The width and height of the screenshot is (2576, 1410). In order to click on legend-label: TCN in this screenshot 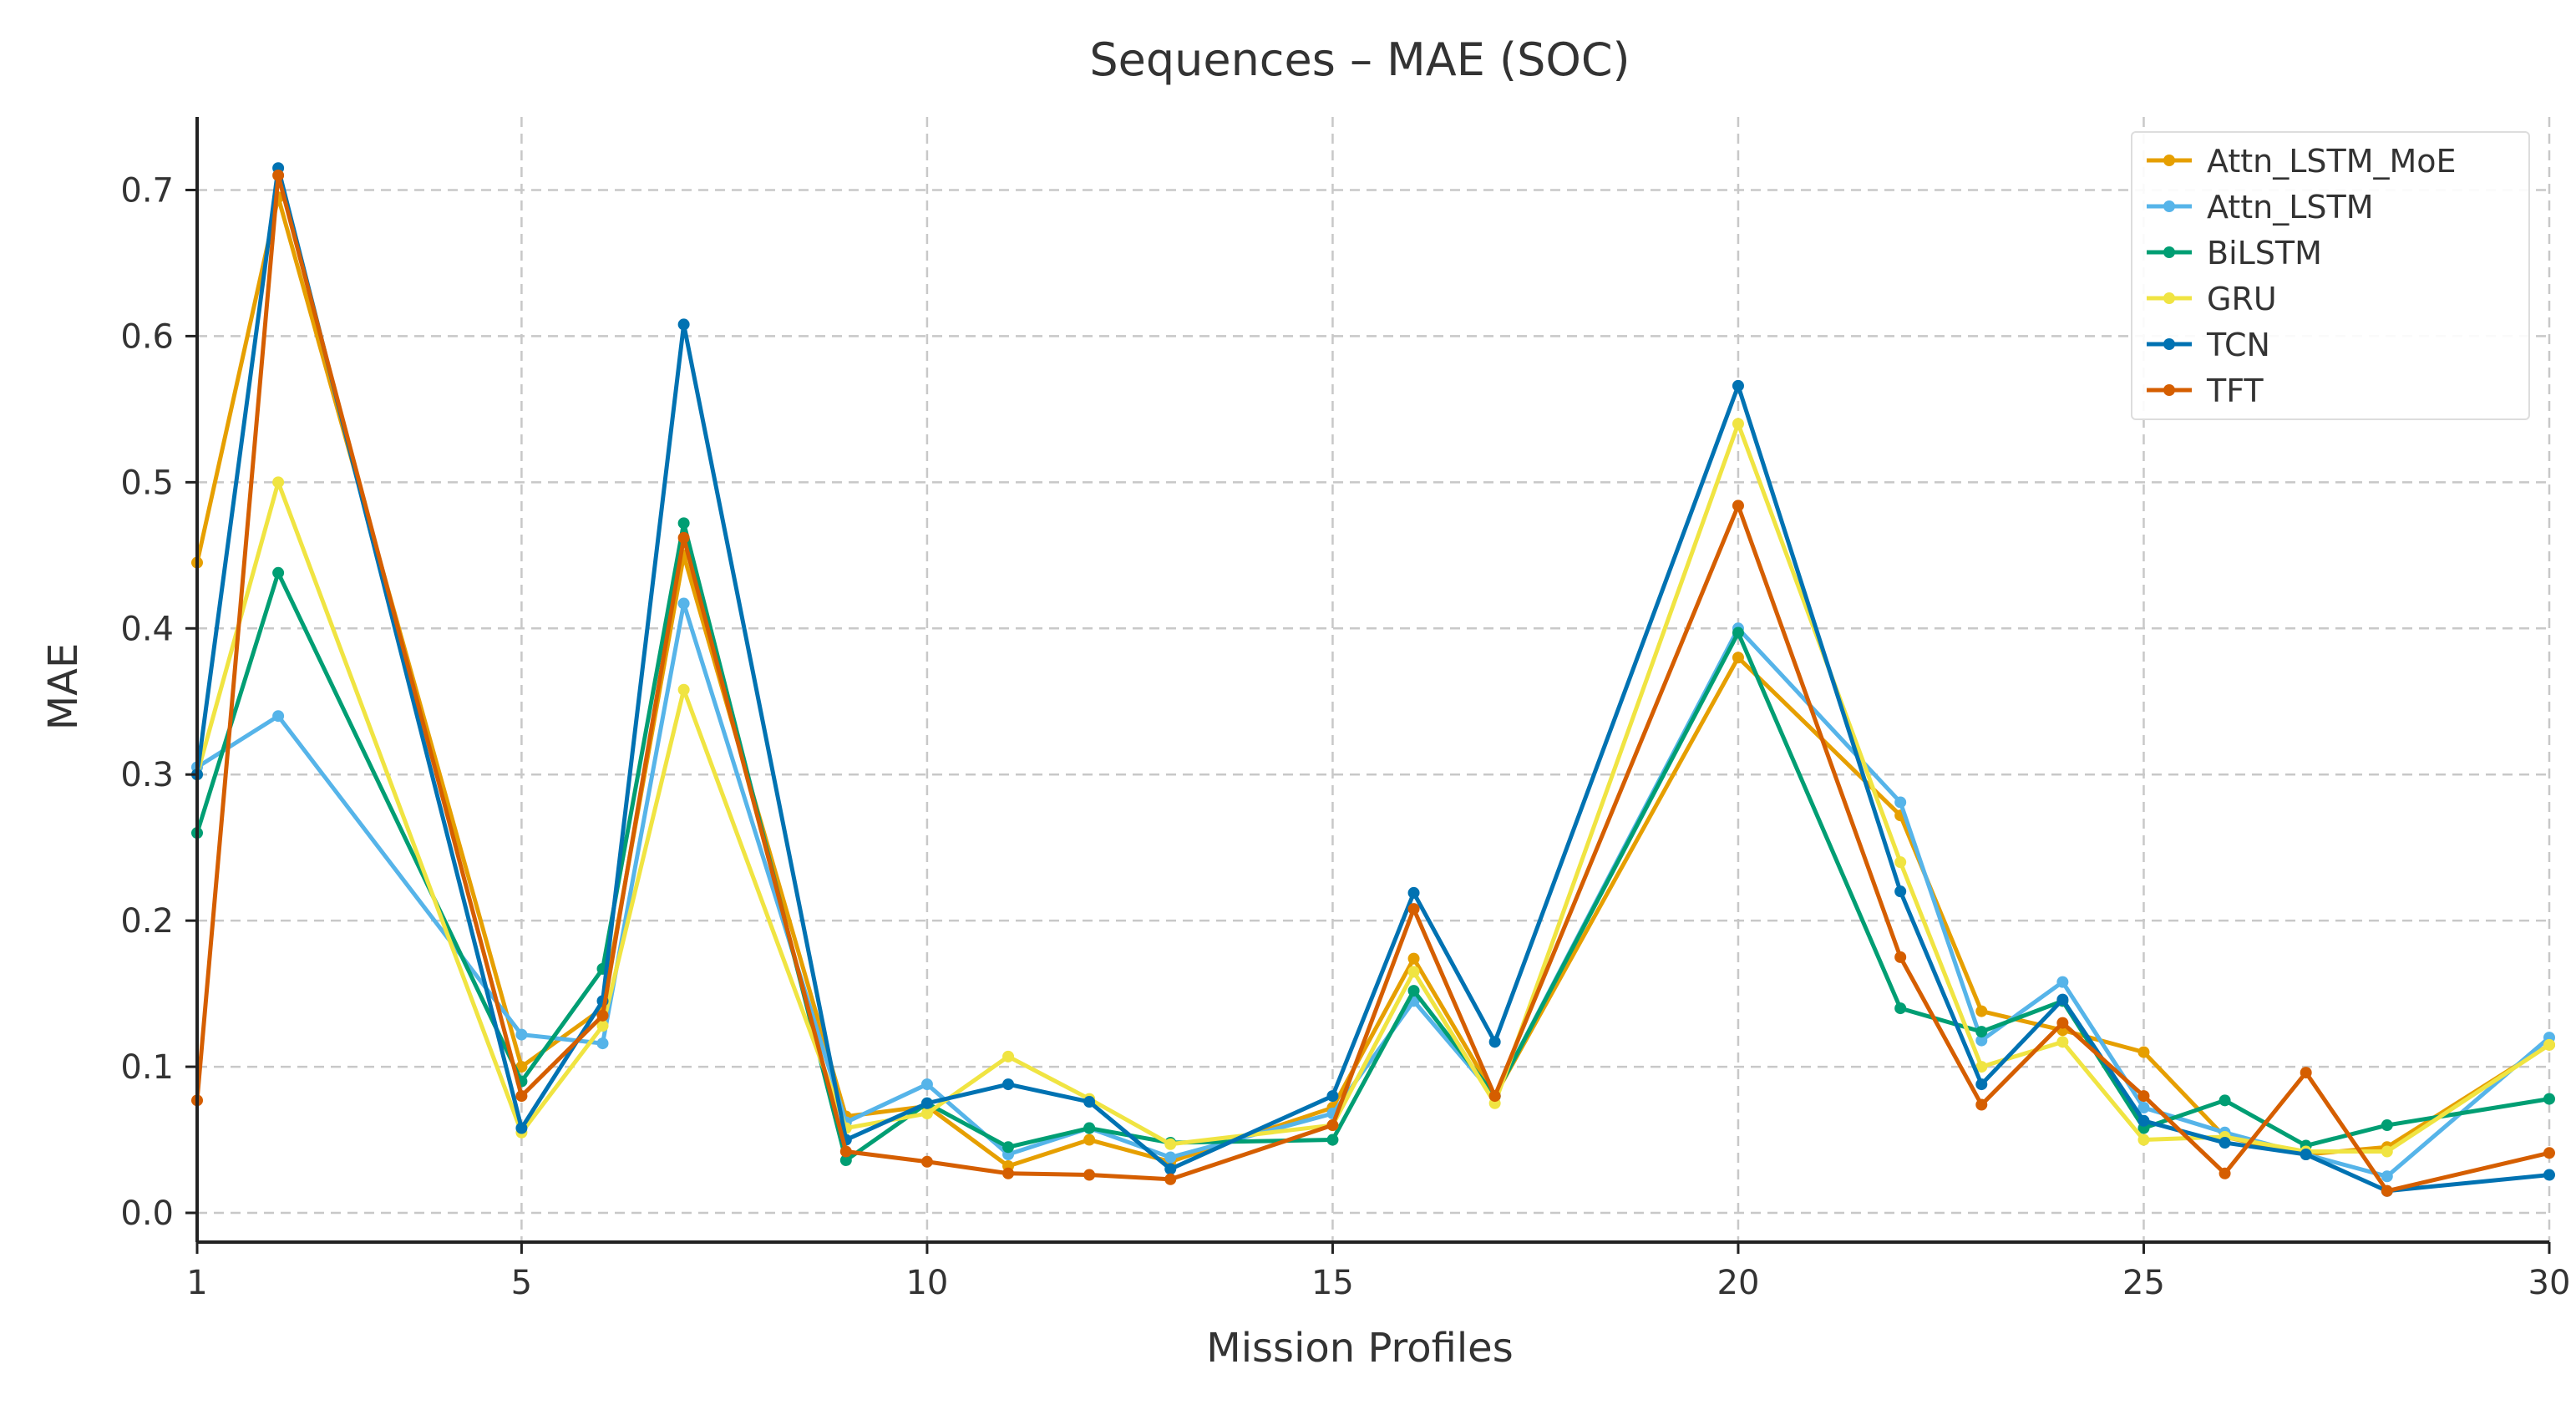, I will do `click(2238, 345)`.